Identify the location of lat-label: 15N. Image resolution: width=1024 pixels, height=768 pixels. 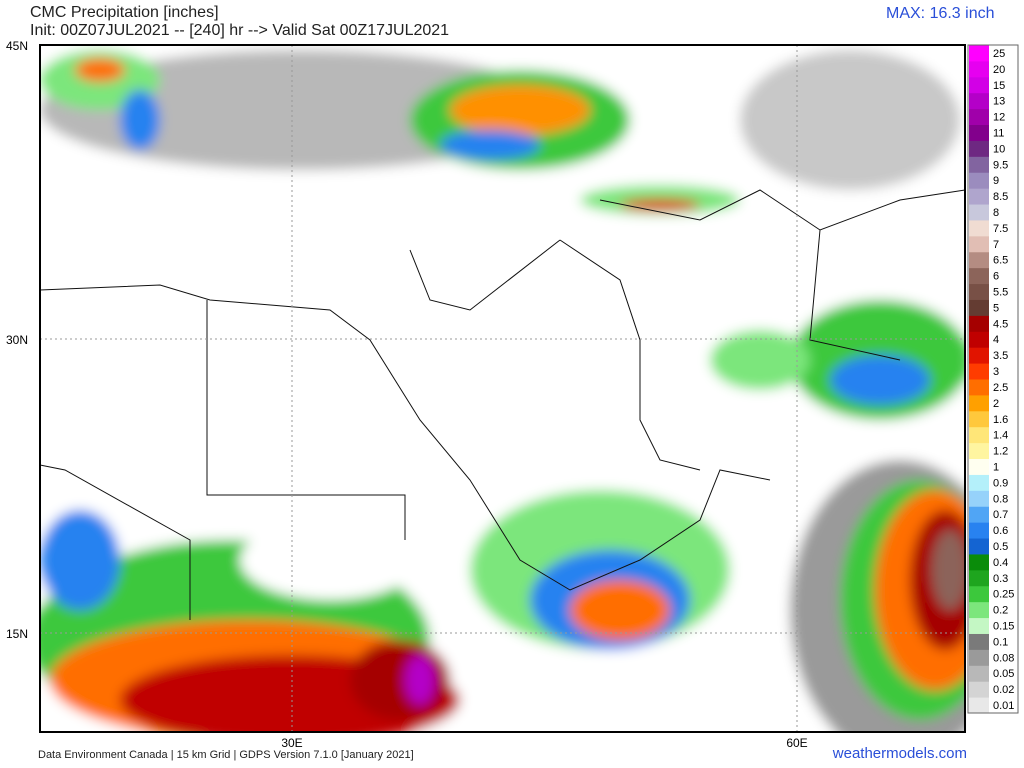
(17, 634).